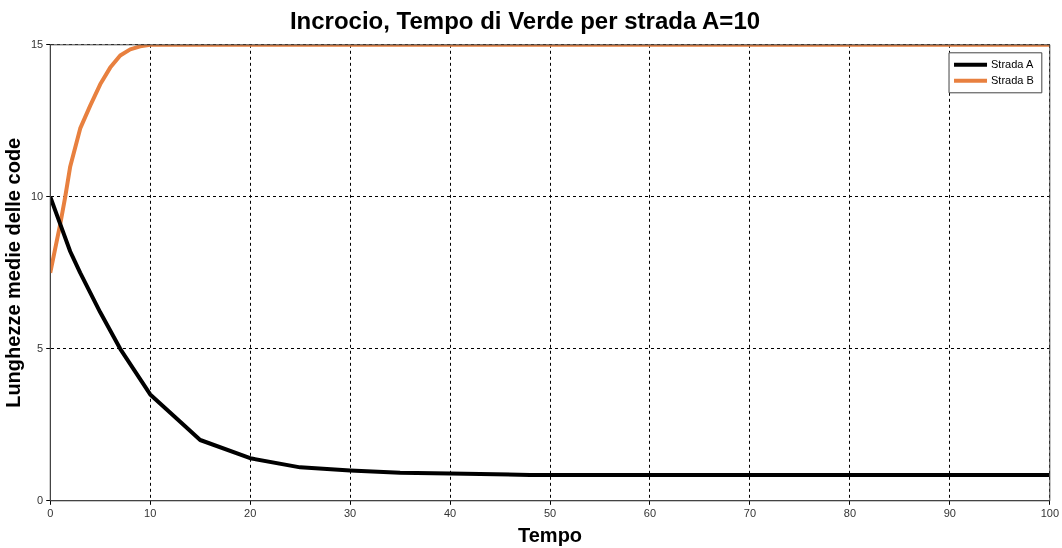 This screenshot has height=548, width=1062. I want to click on x-tick-label: 70, so click(750, 513).